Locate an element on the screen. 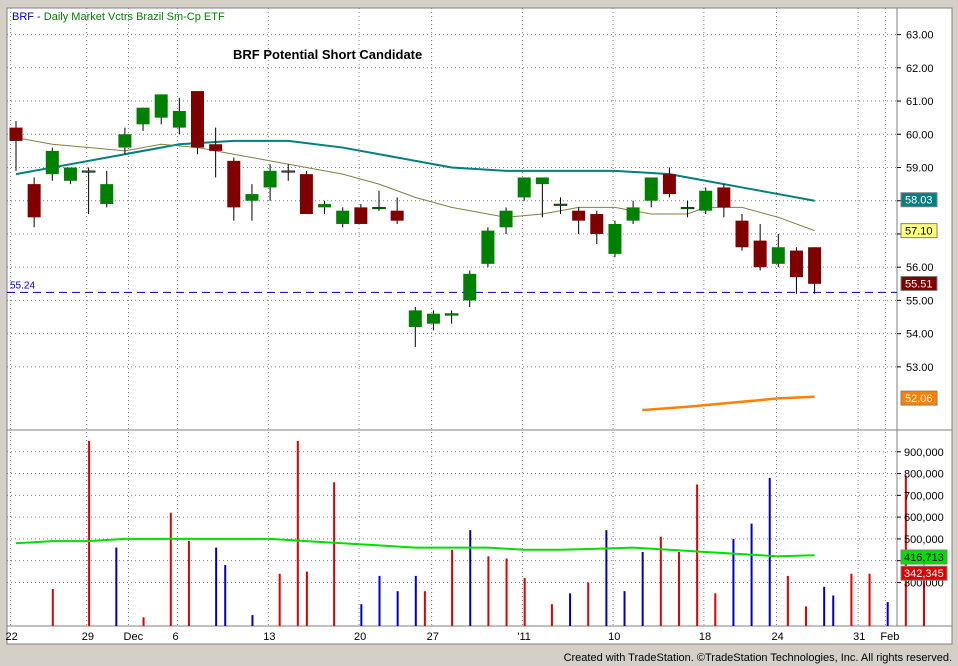  volume-tick-label: 600,000 is located at coordinates (924, 518).